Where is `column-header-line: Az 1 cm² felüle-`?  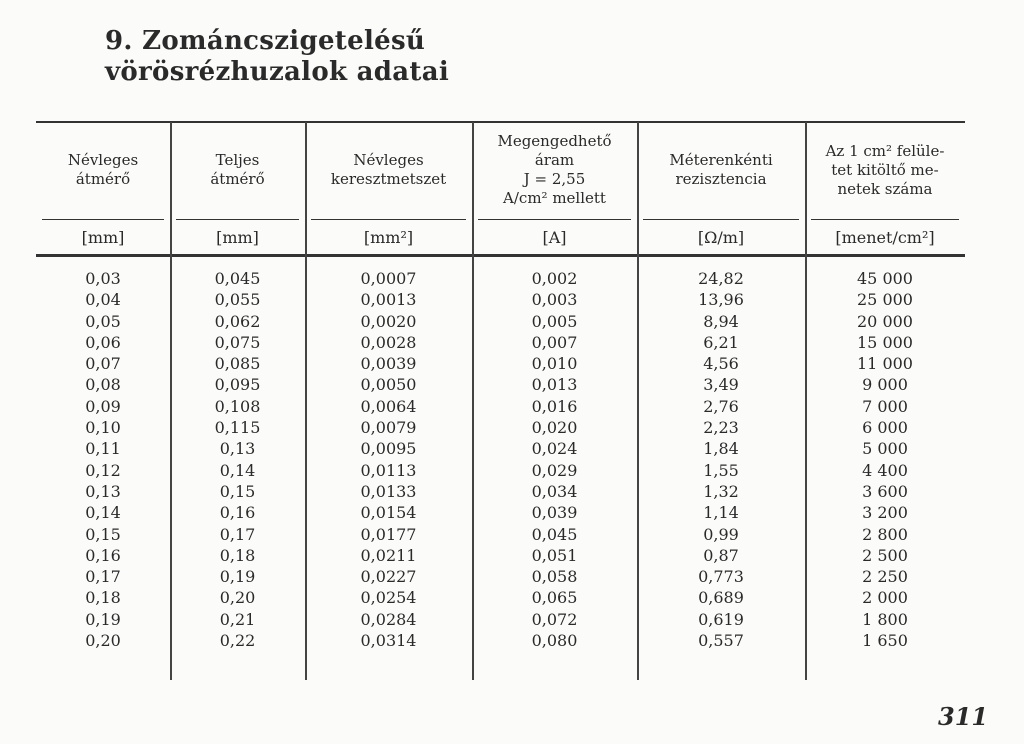 column-header-line: Az 1 cm² felüle- is located at coordinates (885, 150).